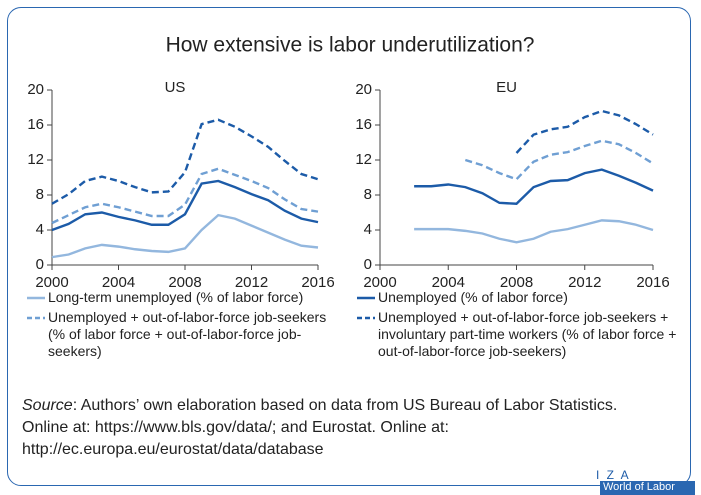 This screenshot has width=701, height=495. Describe the element at coordinates (506, 87) in the screenshot. I see `panel-title: EU` at that location.